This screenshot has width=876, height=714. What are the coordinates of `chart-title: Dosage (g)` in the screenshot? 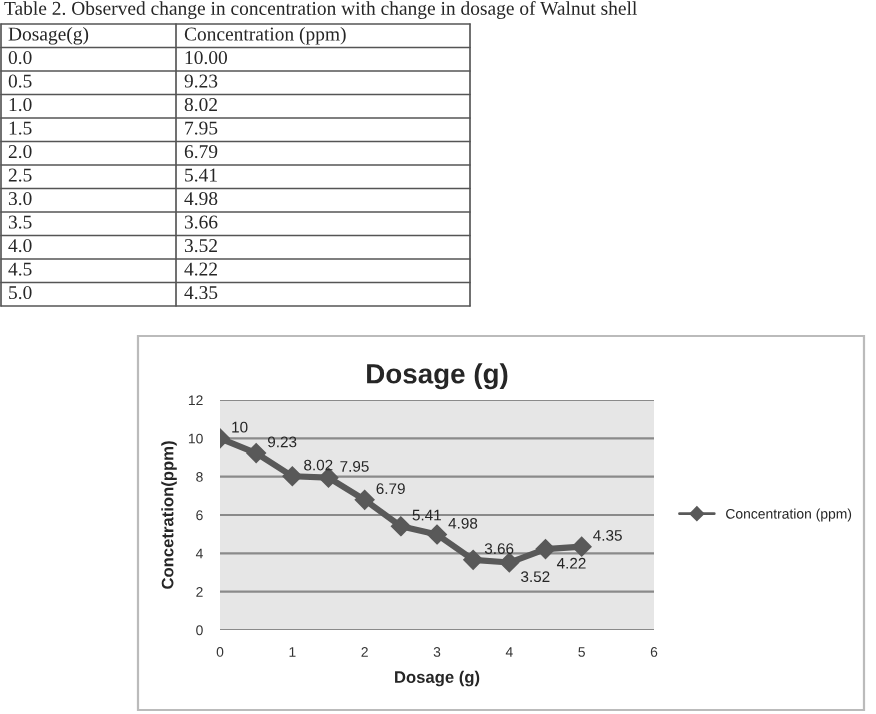 It's located at (437, 376).